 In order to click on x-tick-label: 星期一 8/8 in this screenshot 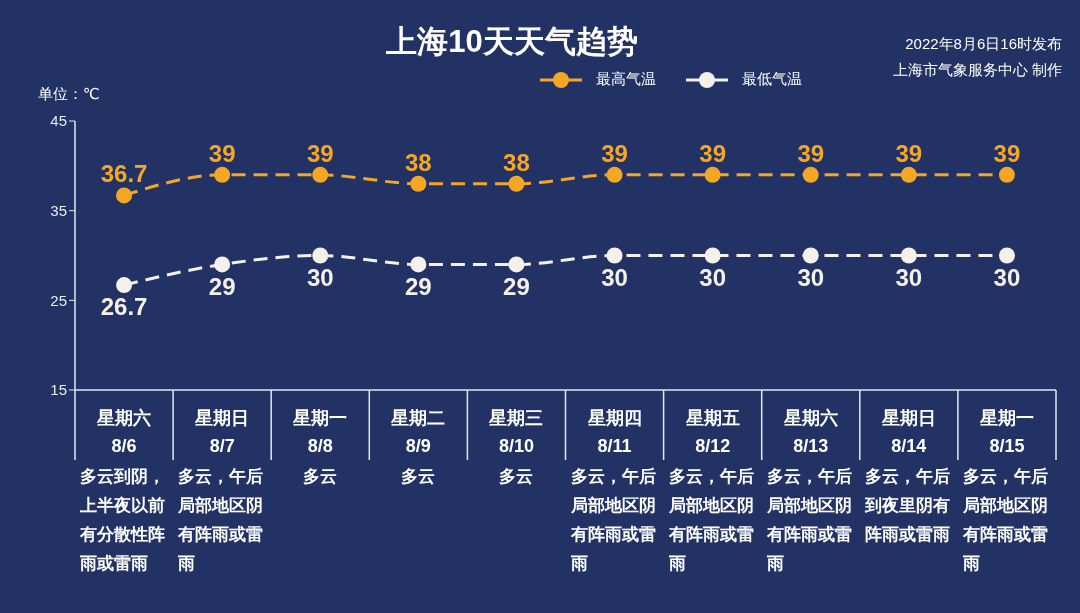, I will do `click(320, 432)`.